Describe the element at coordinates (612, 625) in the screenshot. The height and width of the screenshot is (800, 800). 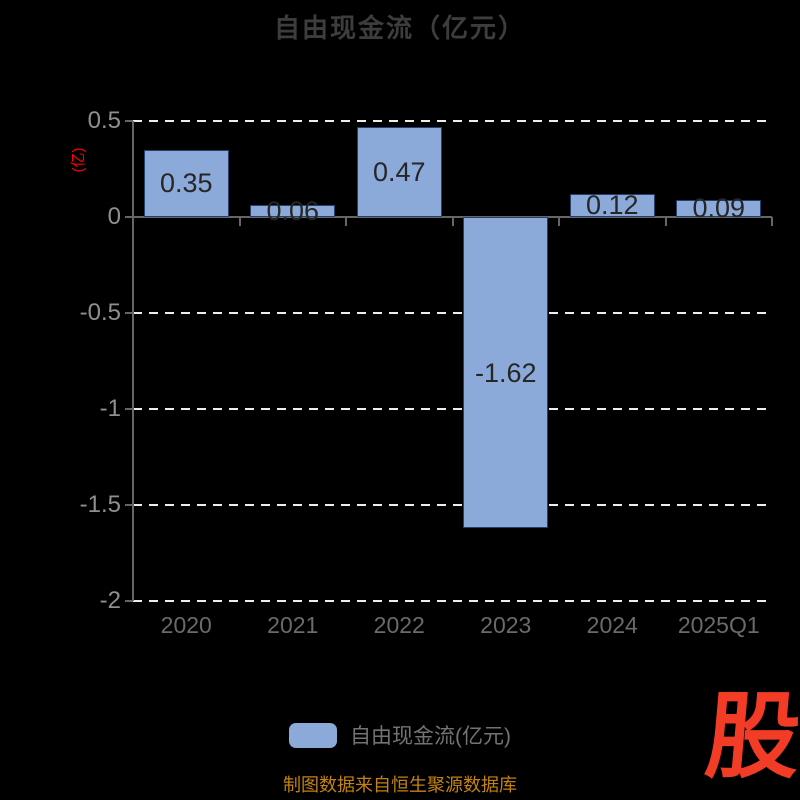
I see `x-axis-label-2024: 2024` at that location.